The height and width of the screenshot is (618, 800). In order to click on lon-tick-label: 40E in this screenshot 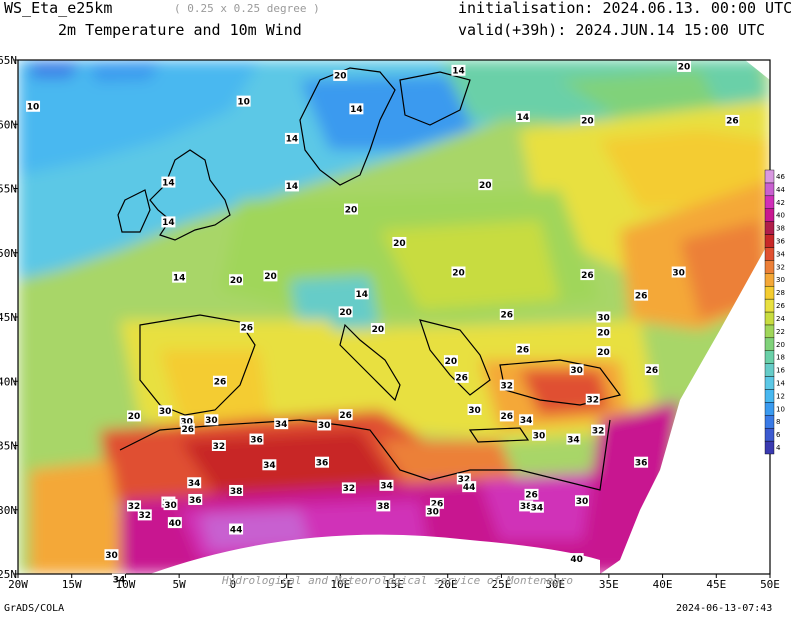, I will do `click(663, 584)`.